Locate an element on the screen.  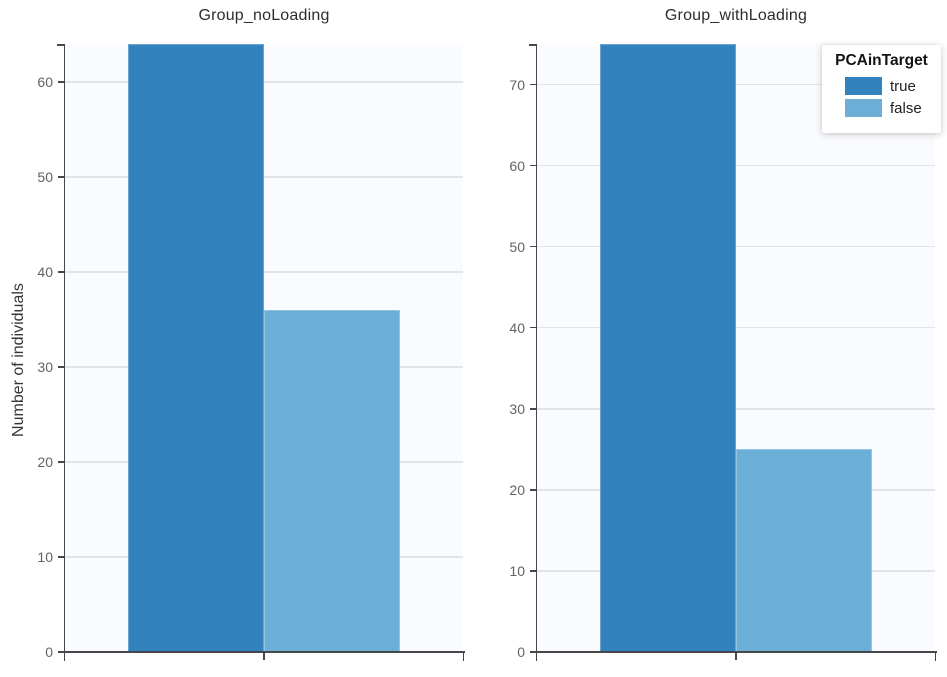
legend-item-label: false is located at coordinates (906, 108).